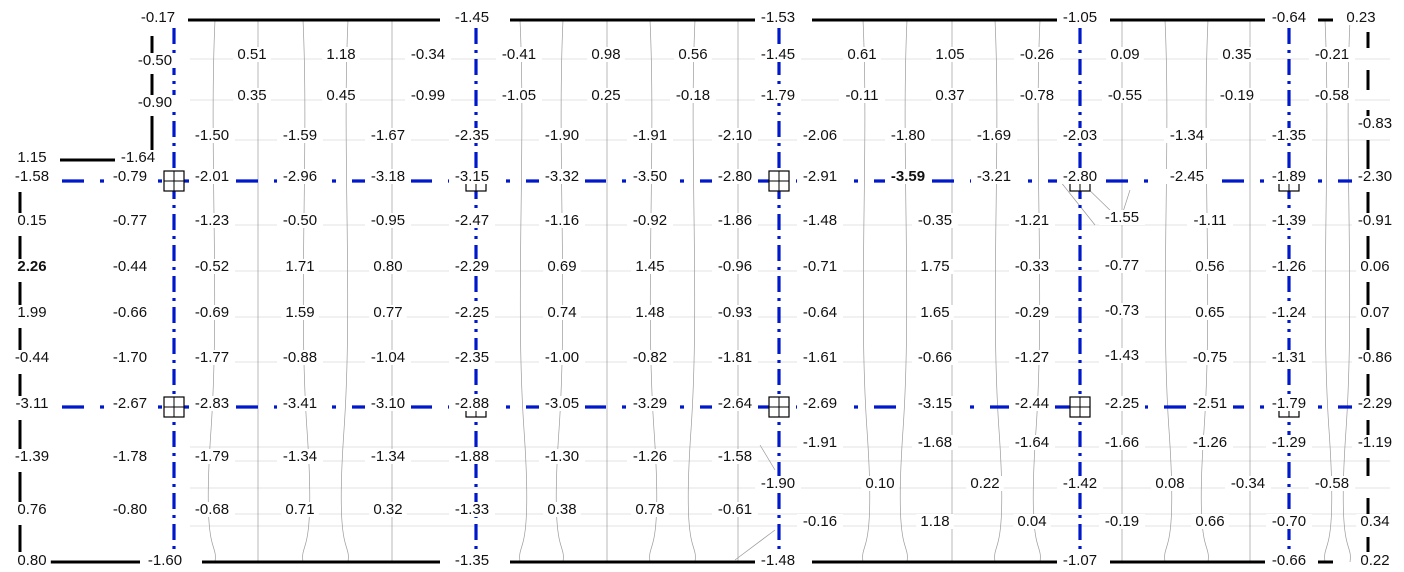 The image size is (1404, 572). I want to click on value-label: -1.58, so click(735, 456).